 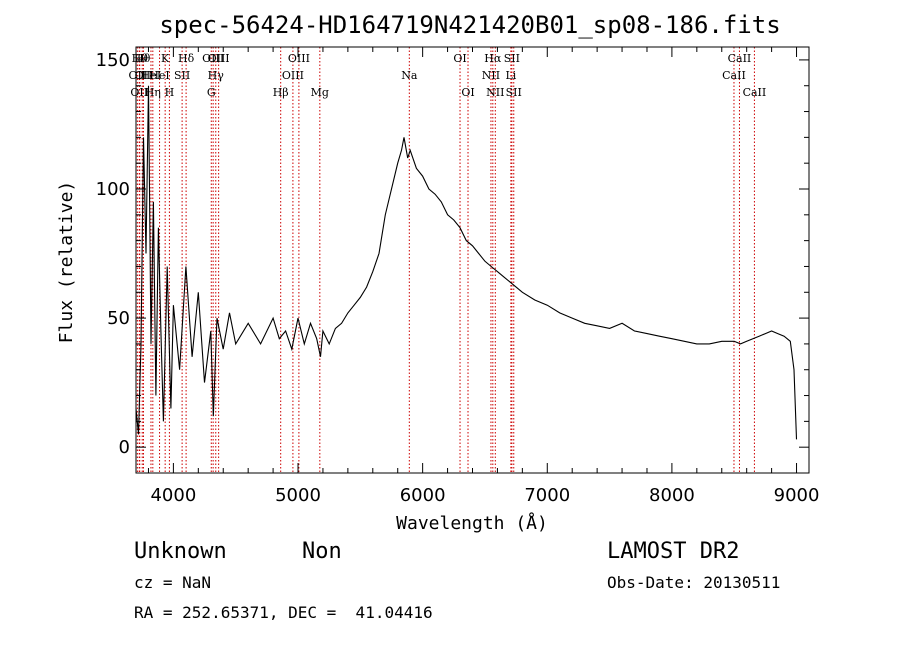 I want to click on line-label-9: H, so click(x=170, y=92).